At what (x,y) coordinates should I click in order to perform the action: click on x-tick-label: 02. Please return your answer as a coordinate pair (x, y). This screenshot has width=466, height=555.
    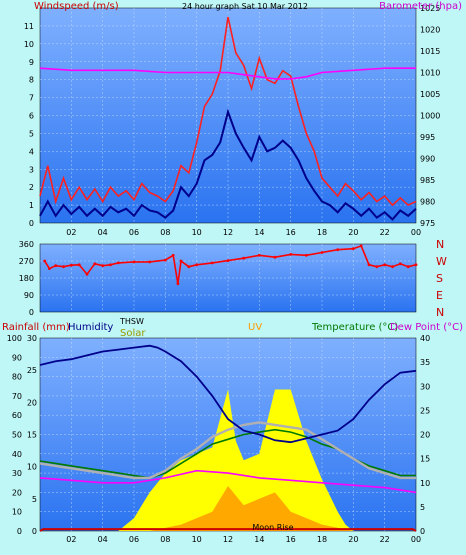
    Looking at the image, I should click on (71, 232).